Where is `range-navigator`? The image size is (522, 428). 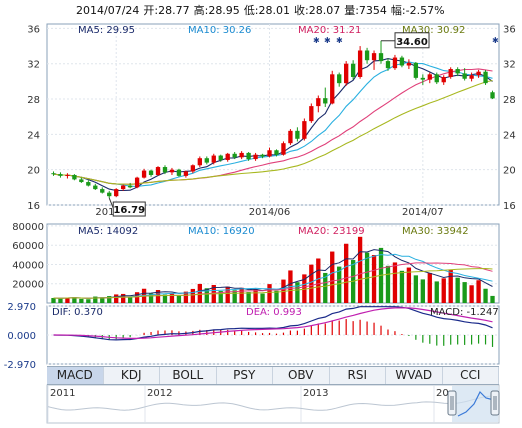 range-navigator is located at coordinates (273, 404).